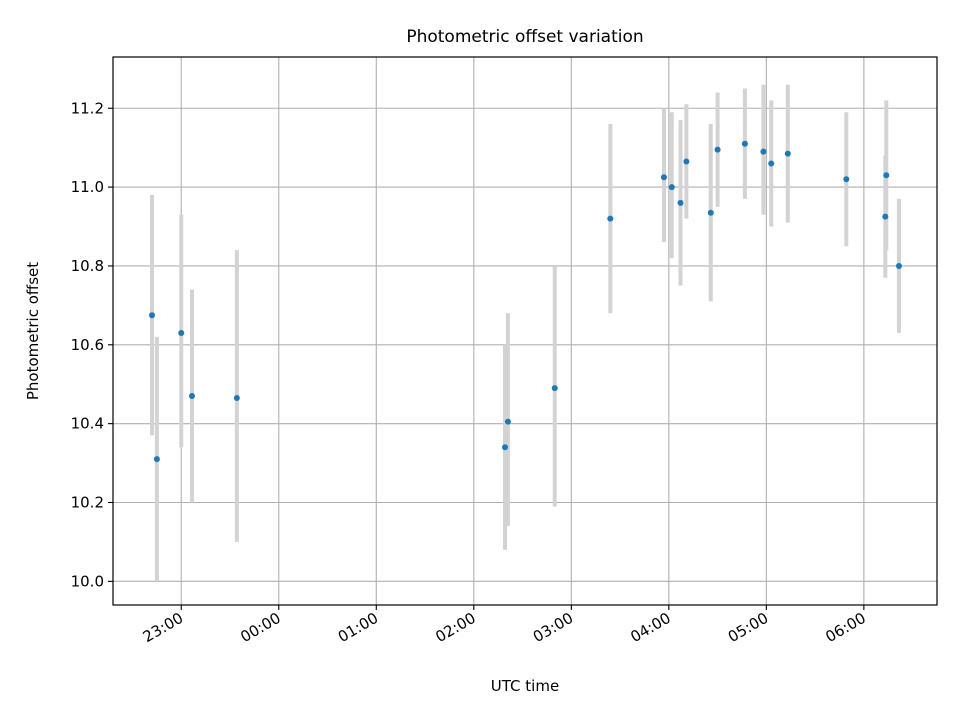 The height and width of the screenshot is (720, 960). What do you see at coordinates (87, 187) in the screenshot?
I see `y-tick-label: 11.0` at bounding box center [87, 187].